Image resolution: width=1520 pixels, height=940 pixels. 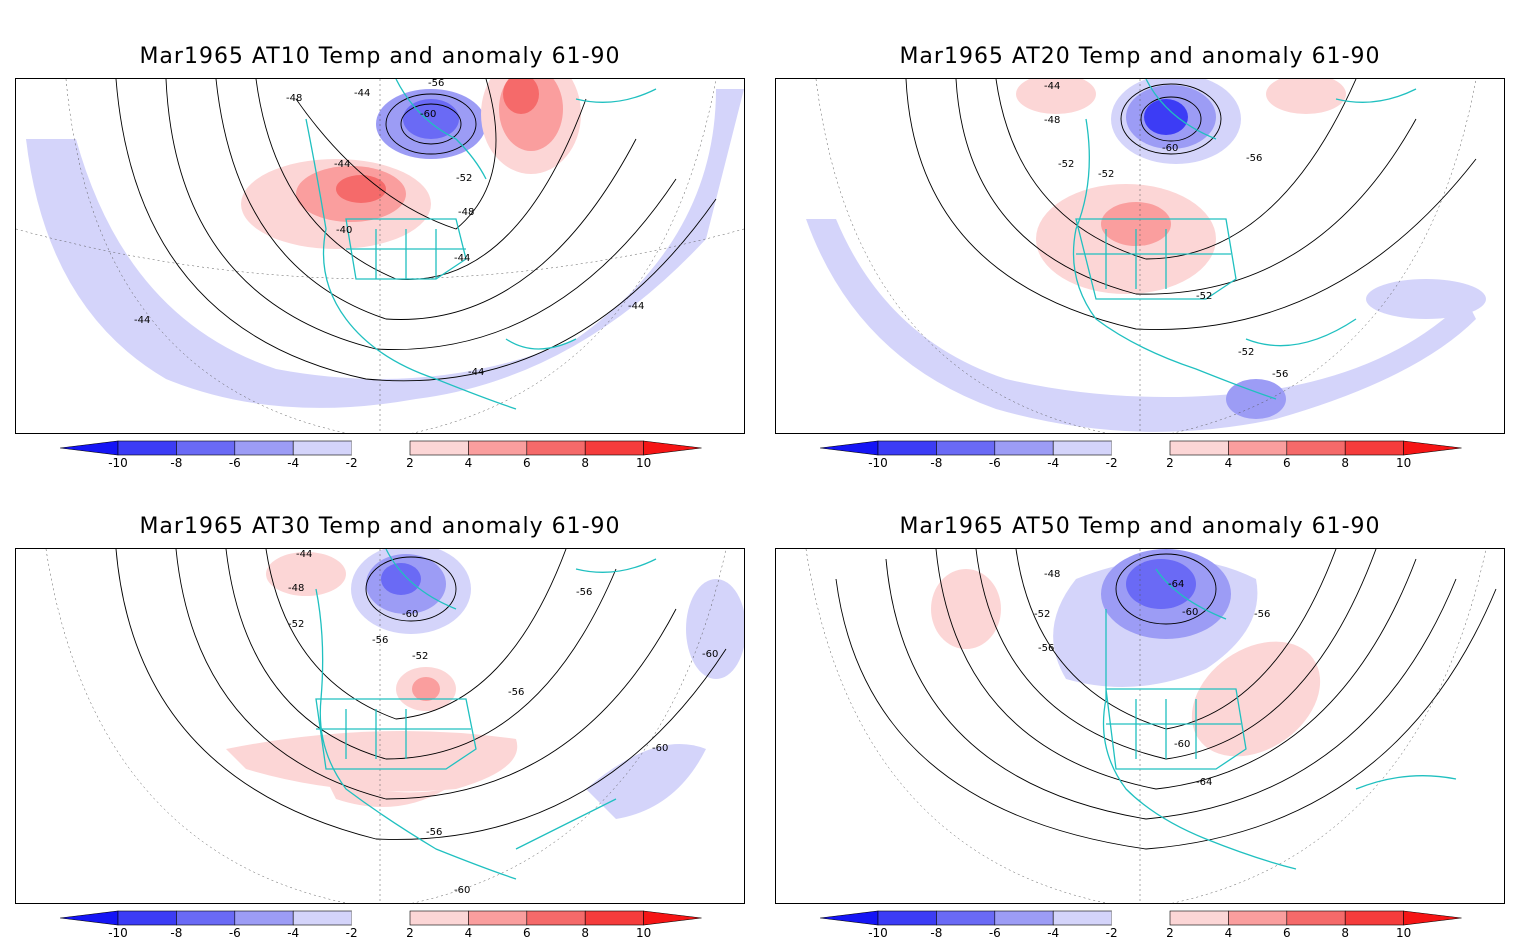 I want to click on panel-title: Mar1965 AT20 Temp and anomaly 61-90, so click(x=1140, y=56).